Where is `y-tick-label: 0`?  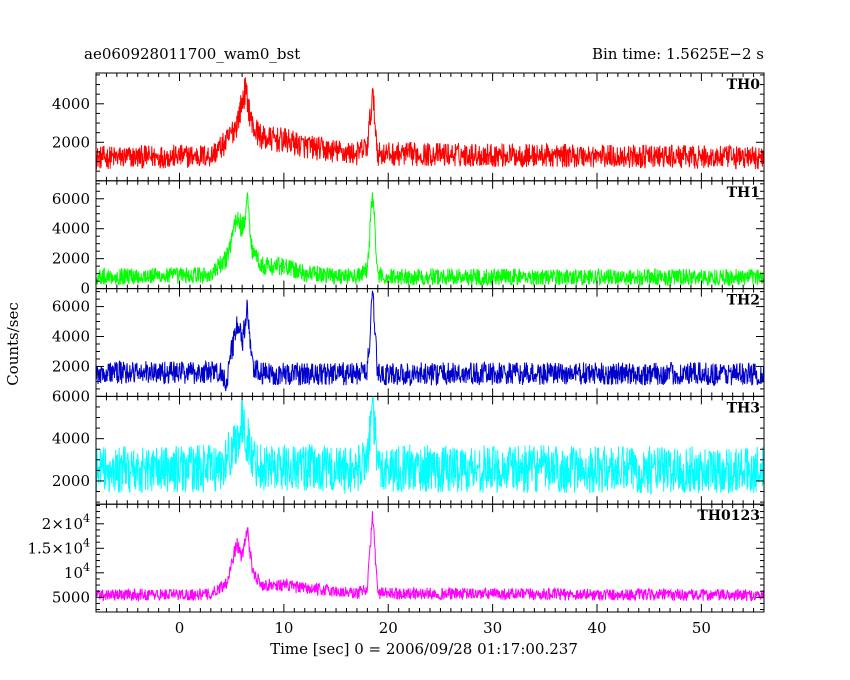 y-tick-label: 0 is located at coordinates (85, 289).